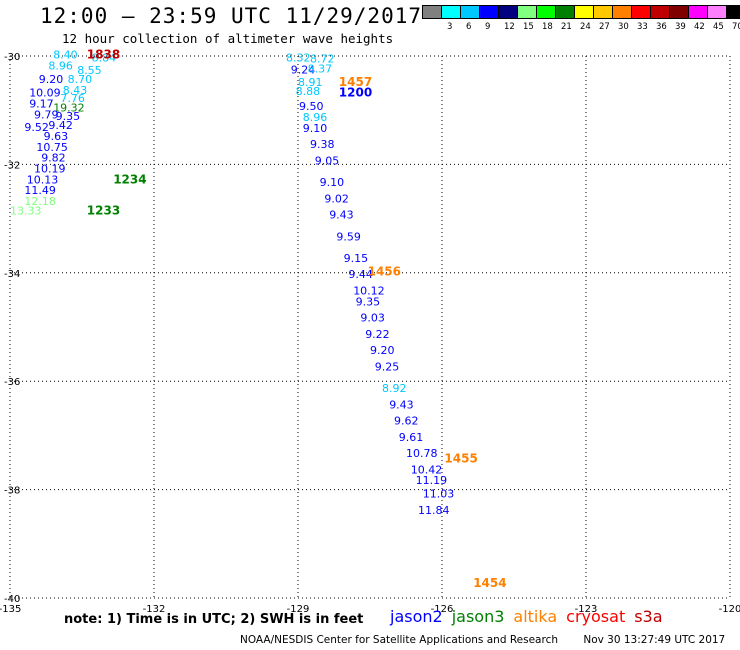 This screenshot has height=650, width=740. I want to click on x-tick-label: -135, so click(10, 609).